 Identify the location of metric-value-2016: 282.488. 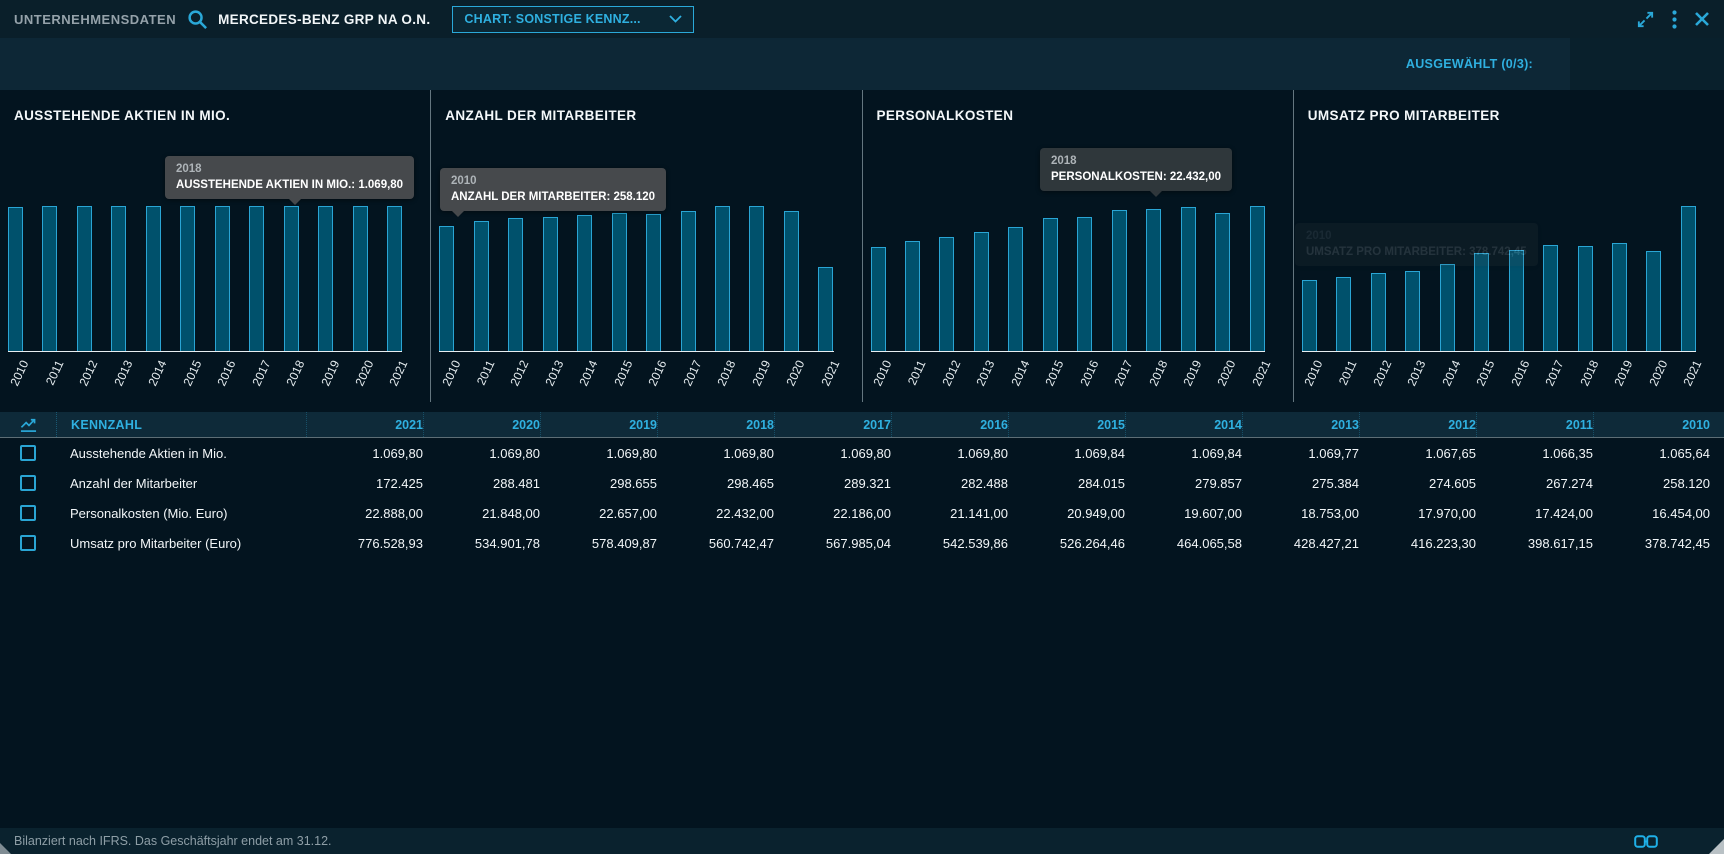
(984, 483).